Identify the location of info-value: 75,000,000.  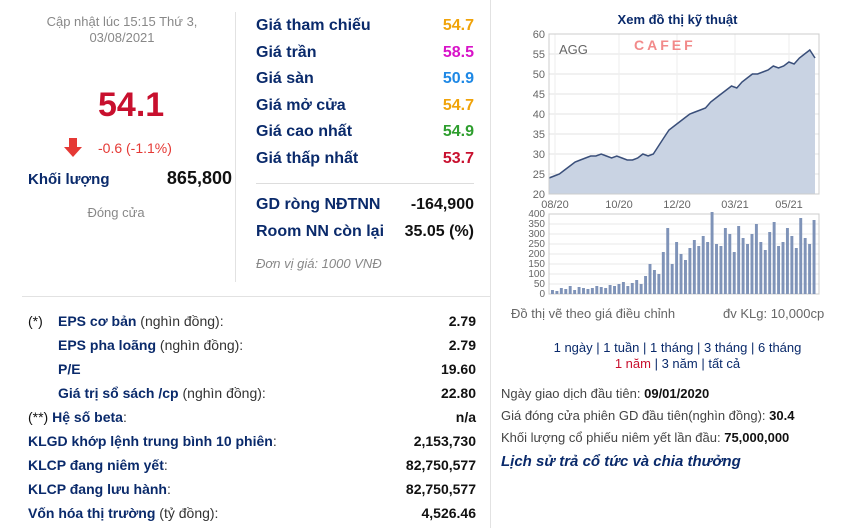
(757, 437).